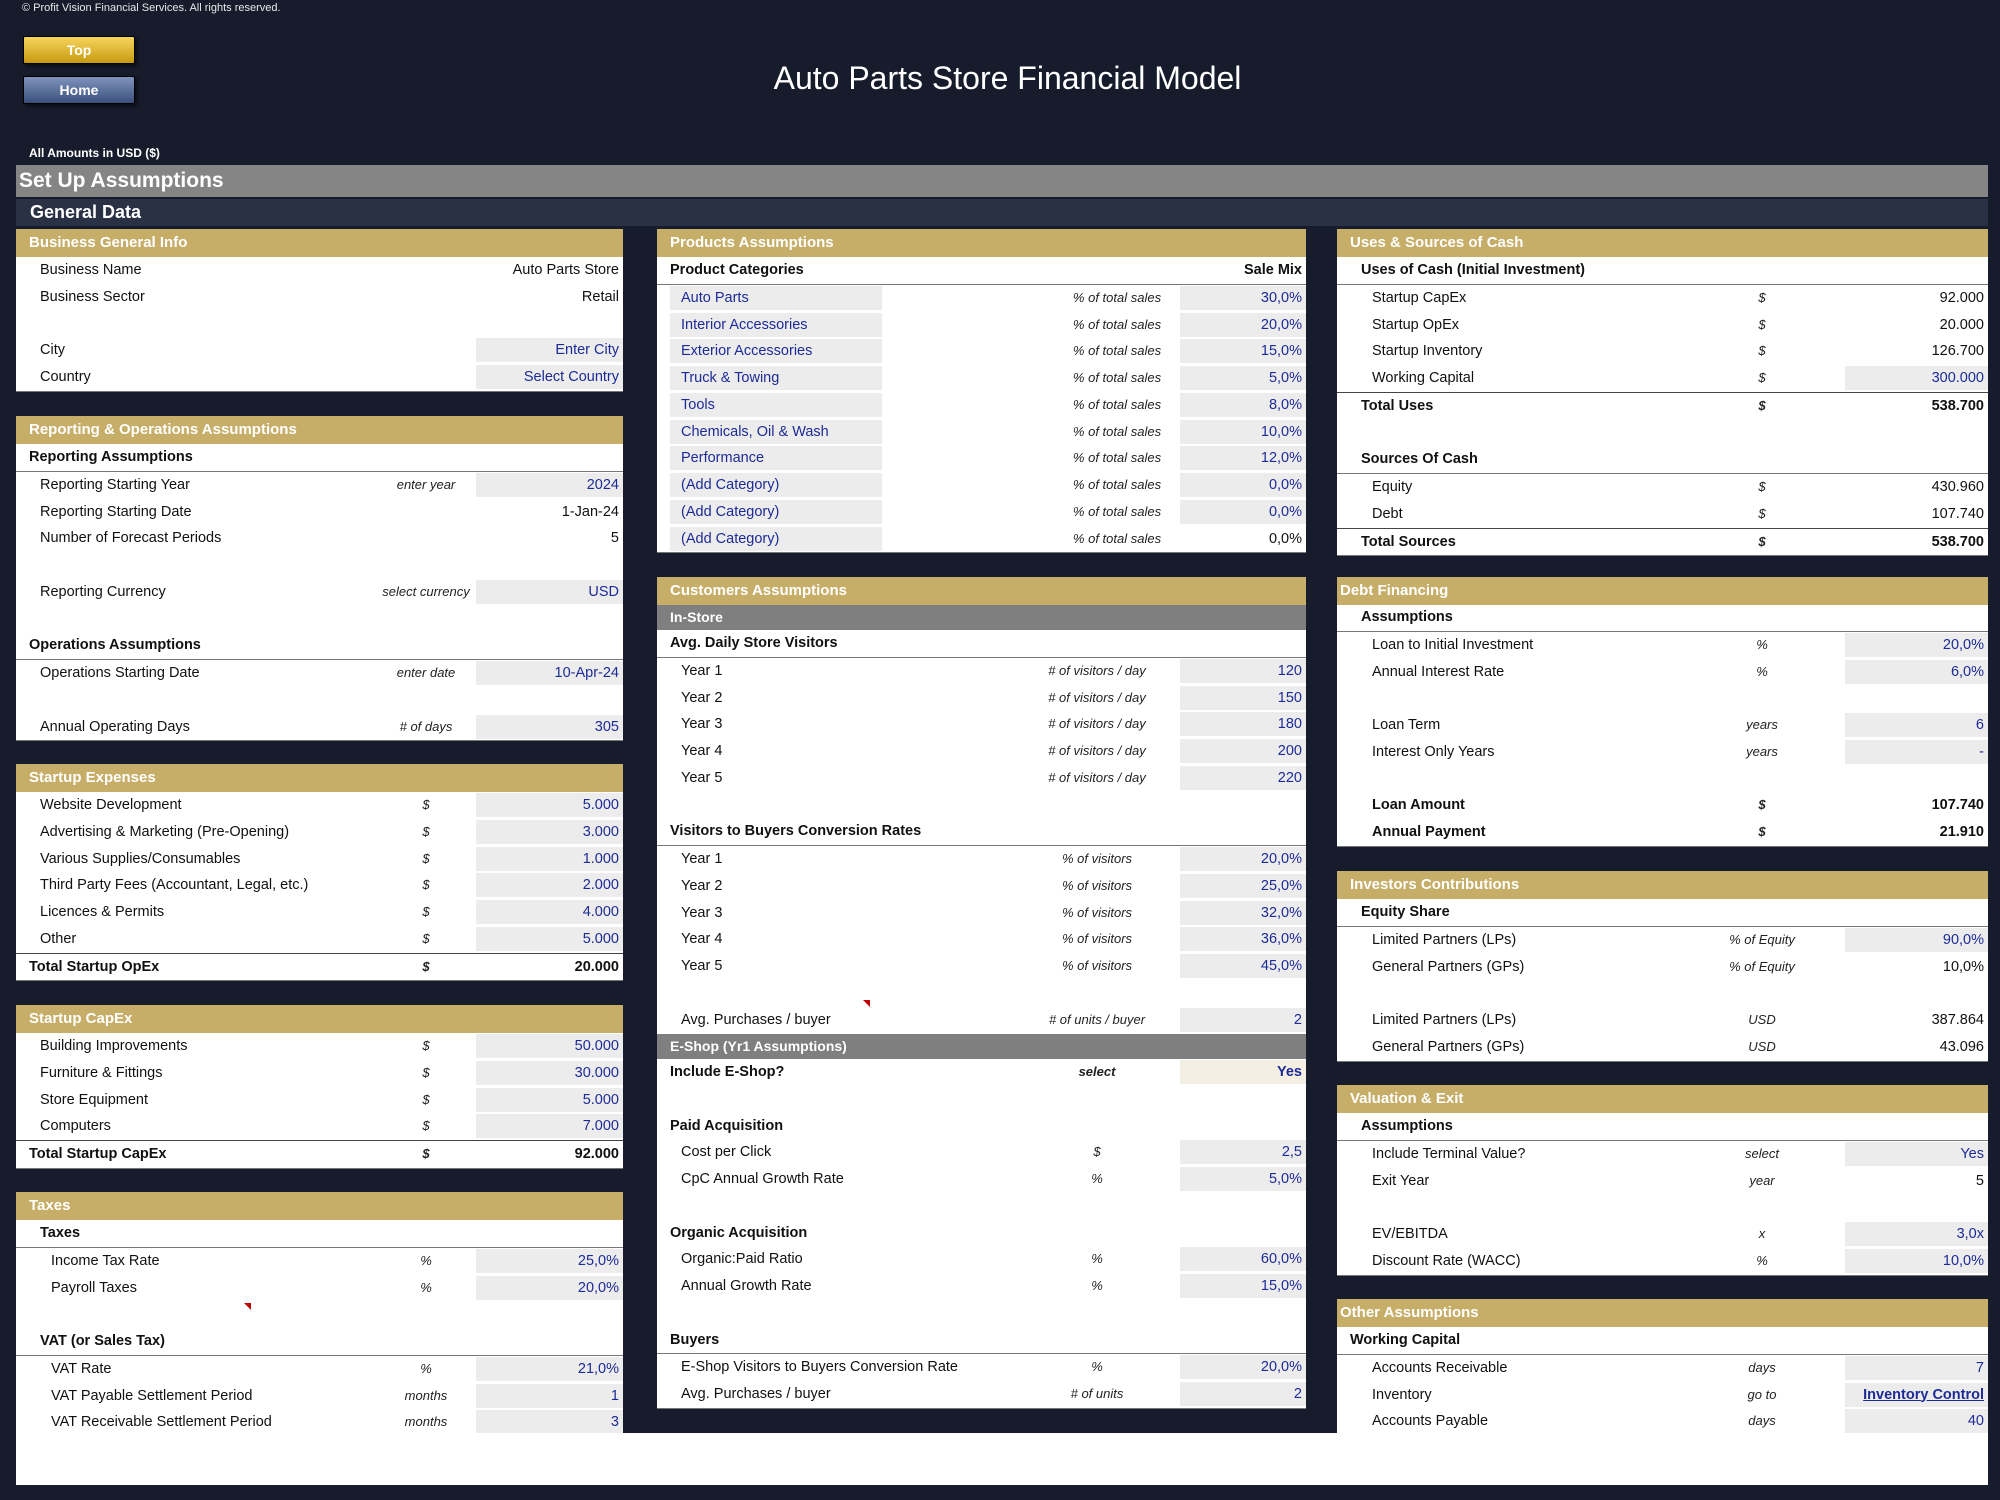 This screenshot has width=2000, height=1500. Describe the element at coordinates (1285, 538) in the screenshot. I see `sale-mix-value: 0,0%` at that location.